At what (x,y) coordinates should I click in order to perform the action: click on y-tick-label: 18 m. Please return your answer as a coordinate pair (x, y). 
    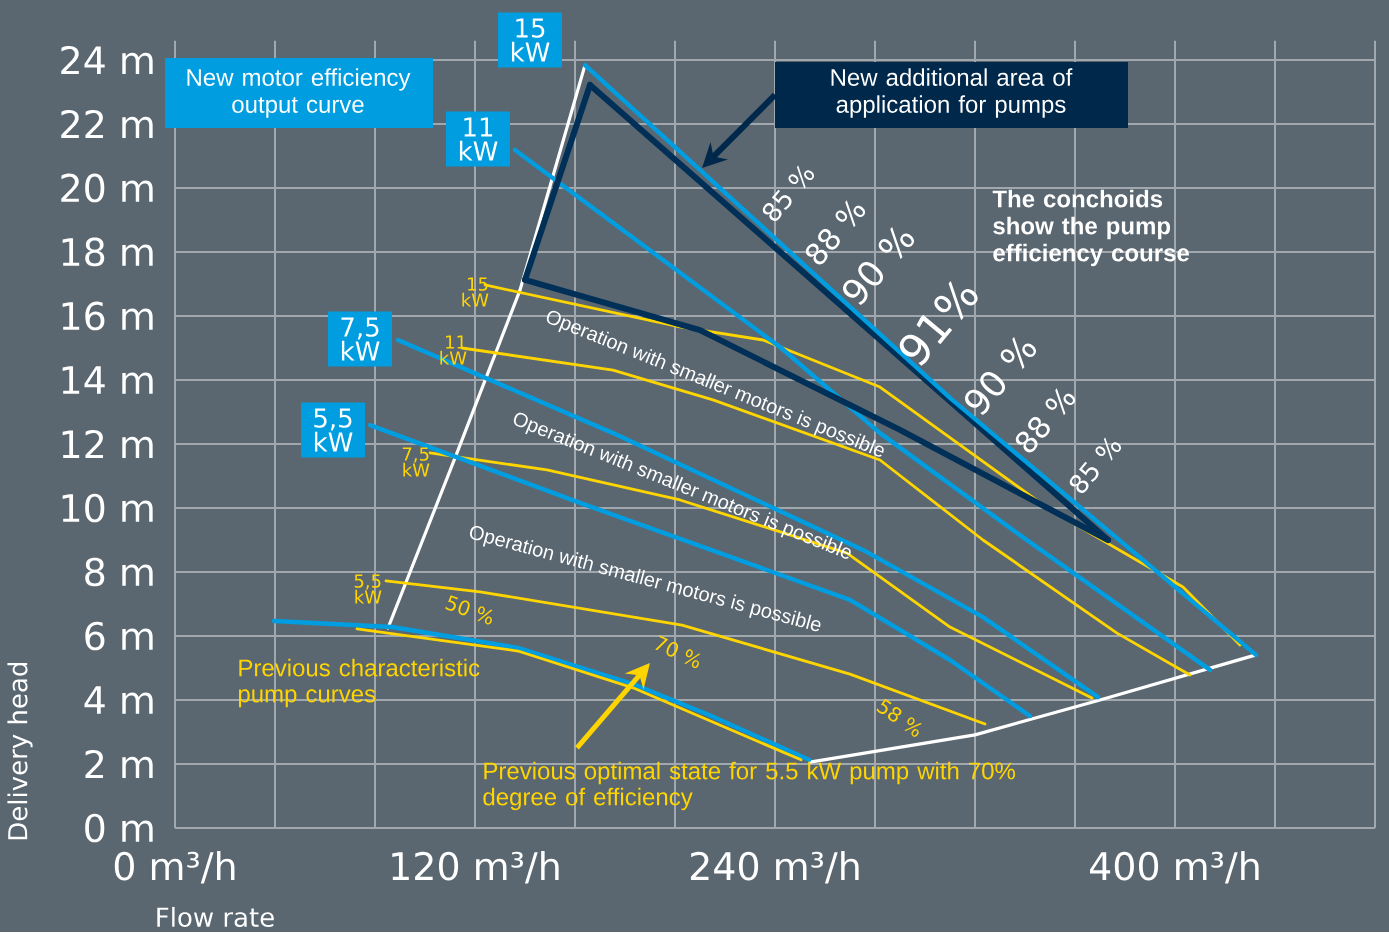
    Looking at the image, I should click on (107, 252).